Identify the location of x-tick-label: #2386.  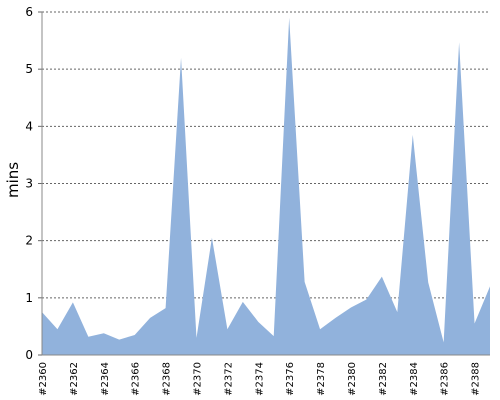
(445, 379).